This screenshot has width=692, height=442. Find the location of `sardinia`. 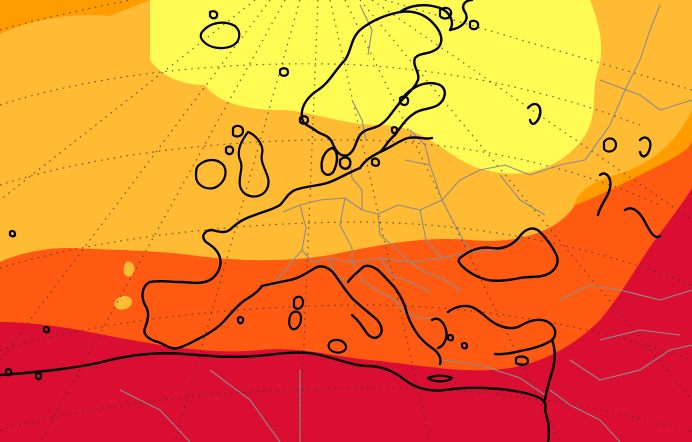

sardinia is located at coordinates (295, 320).